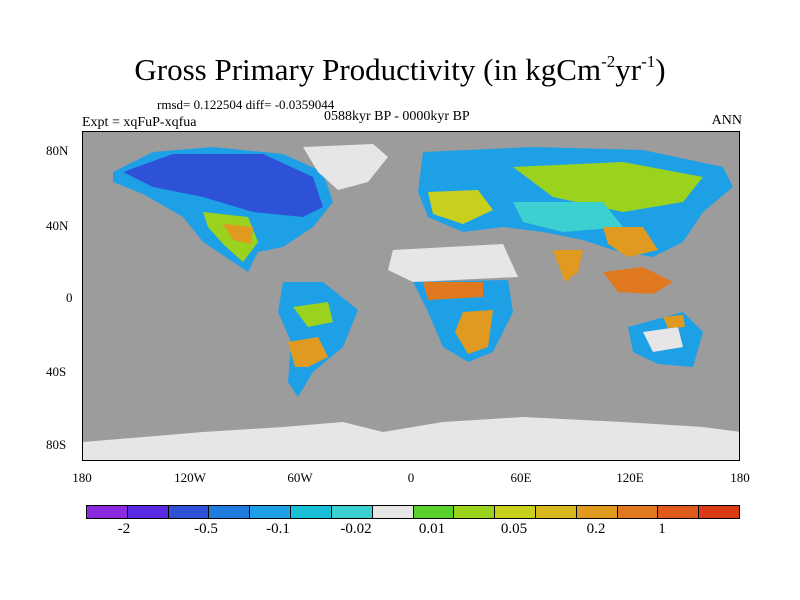 The image size is (800, 600). I want to click on colorbar-label: 0.2, so click(596, 529).